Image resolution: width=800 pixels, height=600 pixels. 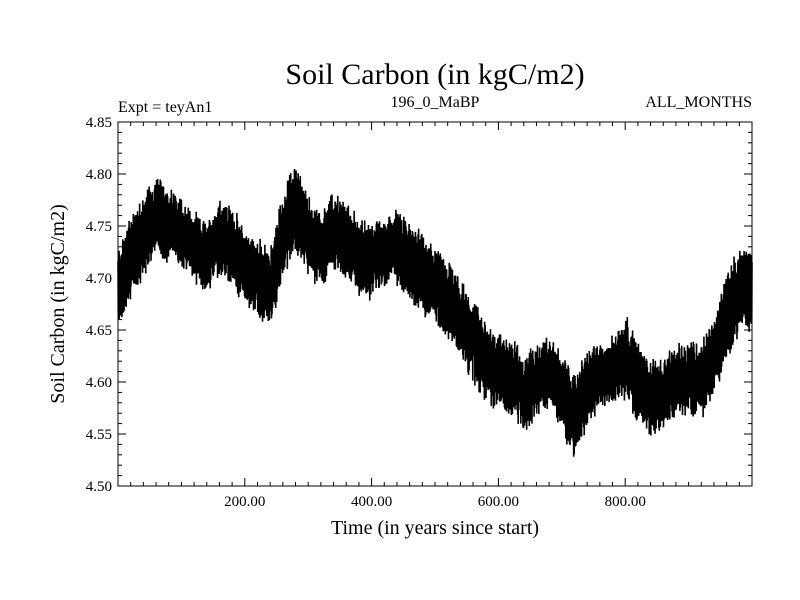 I want to click on y-tick-label: 4.55, so click(x=99, y=435).